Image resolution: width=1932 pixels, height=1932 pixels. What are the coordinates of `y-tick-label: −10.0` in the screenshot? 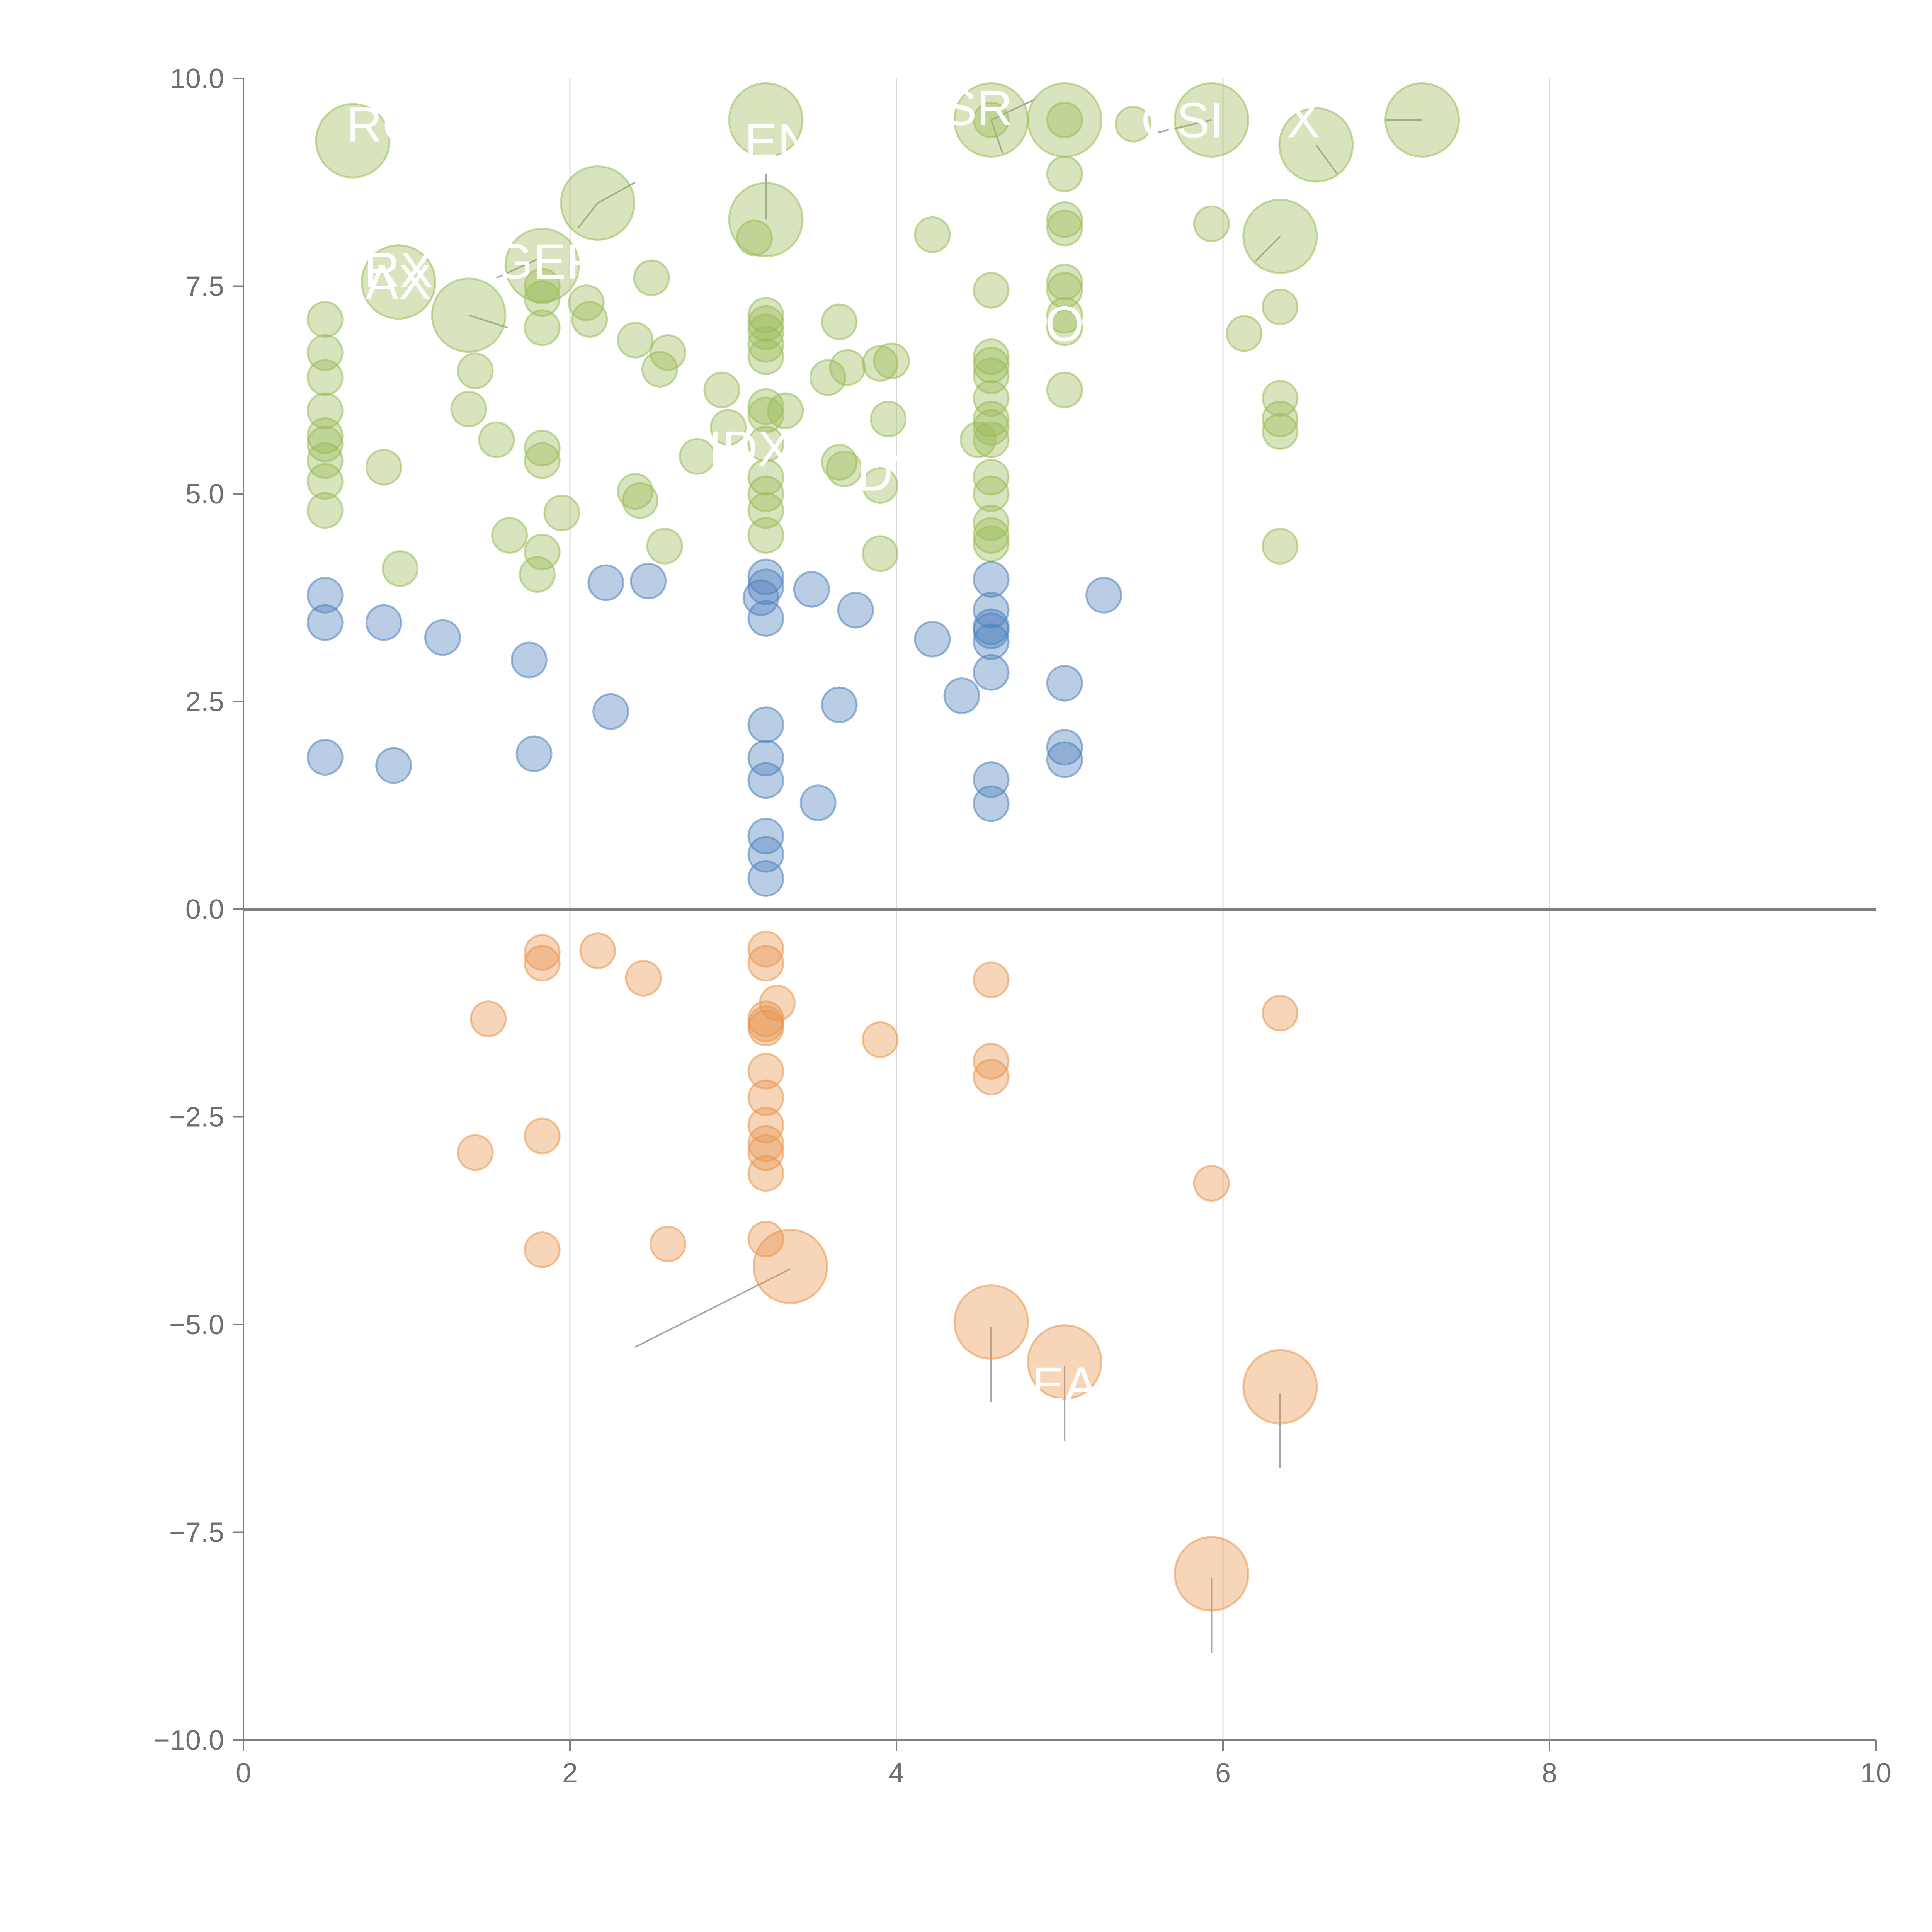 It's located at (189, 1741).